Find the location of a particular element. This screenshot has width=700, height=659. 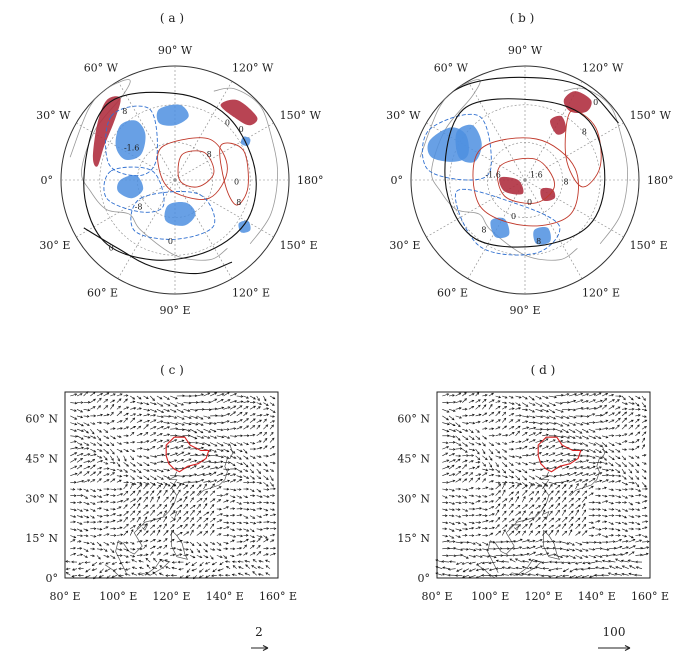

y-tick-label: 30° N is located at coordinates (41, 498).